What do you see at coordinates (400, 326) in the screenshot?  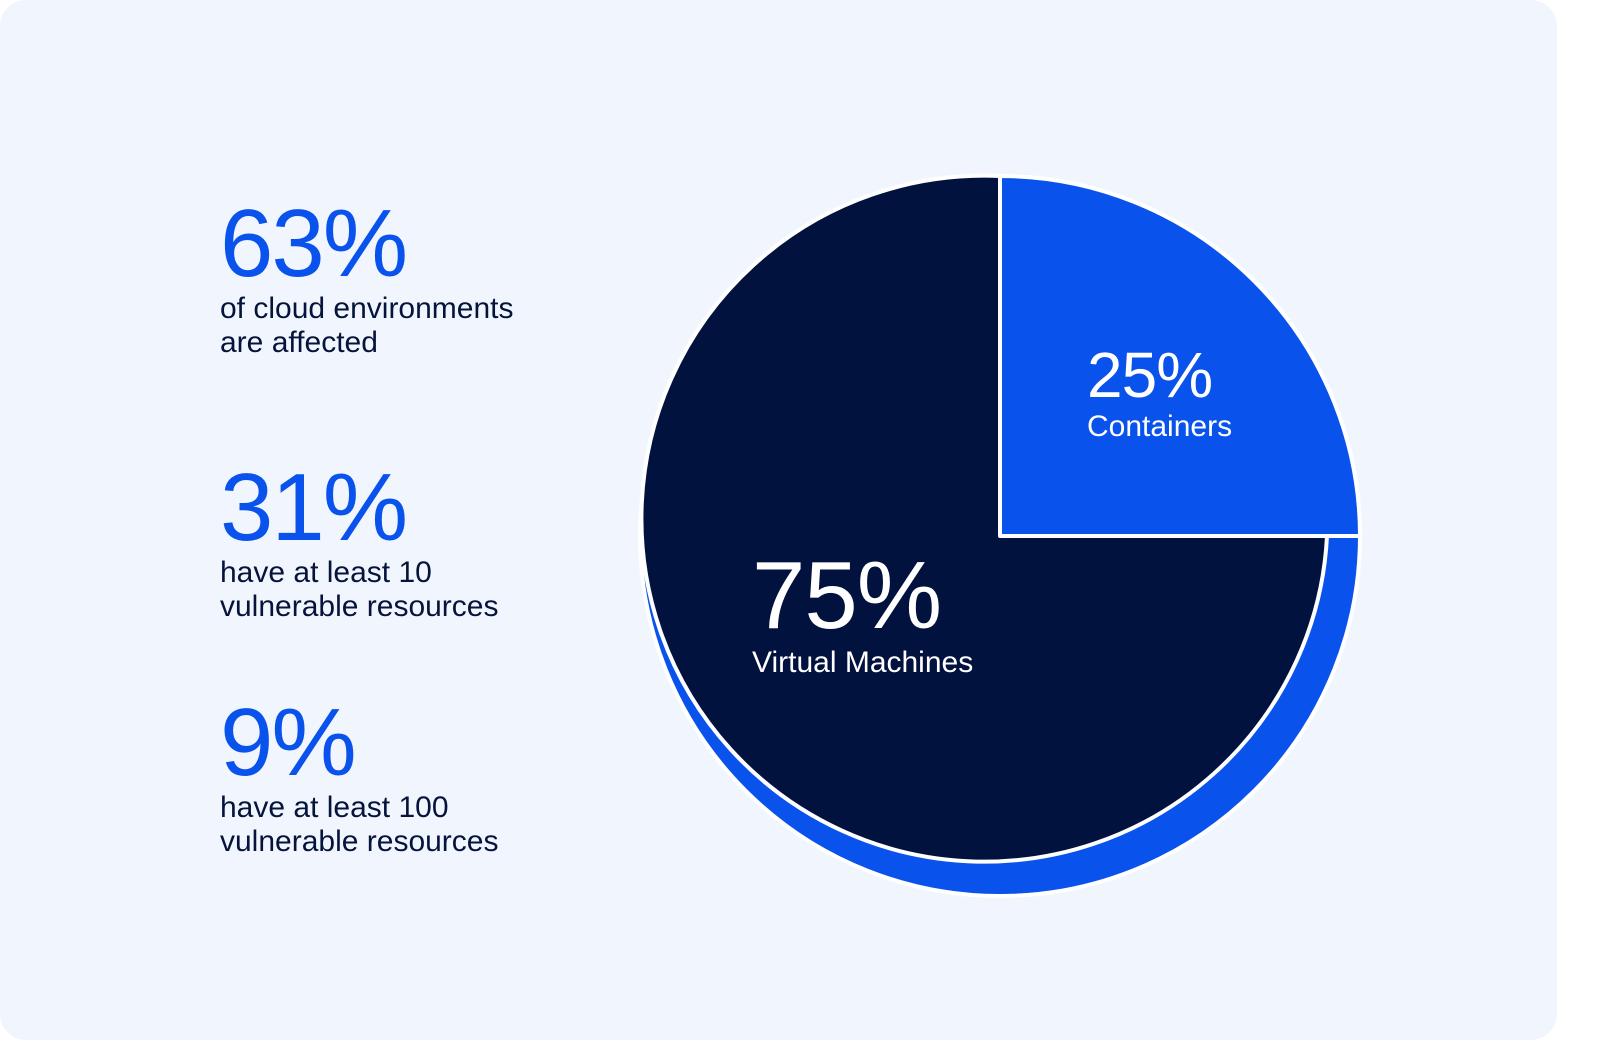 I see `stat-description: of cloud environments are affected` at bounding box center [400, 326].